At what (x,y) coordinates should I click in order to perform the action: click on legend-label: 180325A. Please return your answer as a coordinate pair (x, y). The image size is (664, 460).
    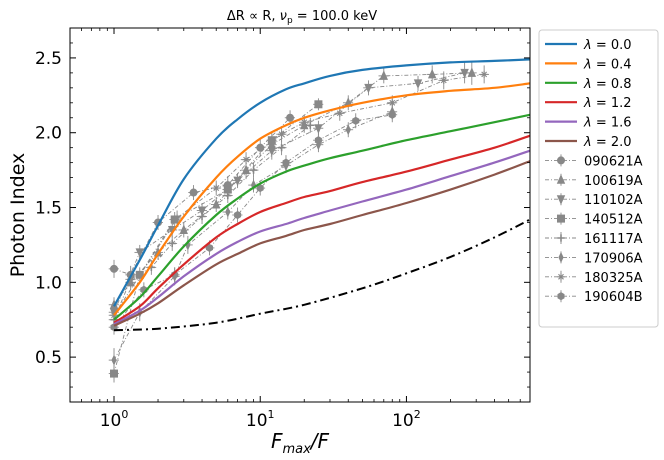
    Looking at the image, I should click on (613, 278).